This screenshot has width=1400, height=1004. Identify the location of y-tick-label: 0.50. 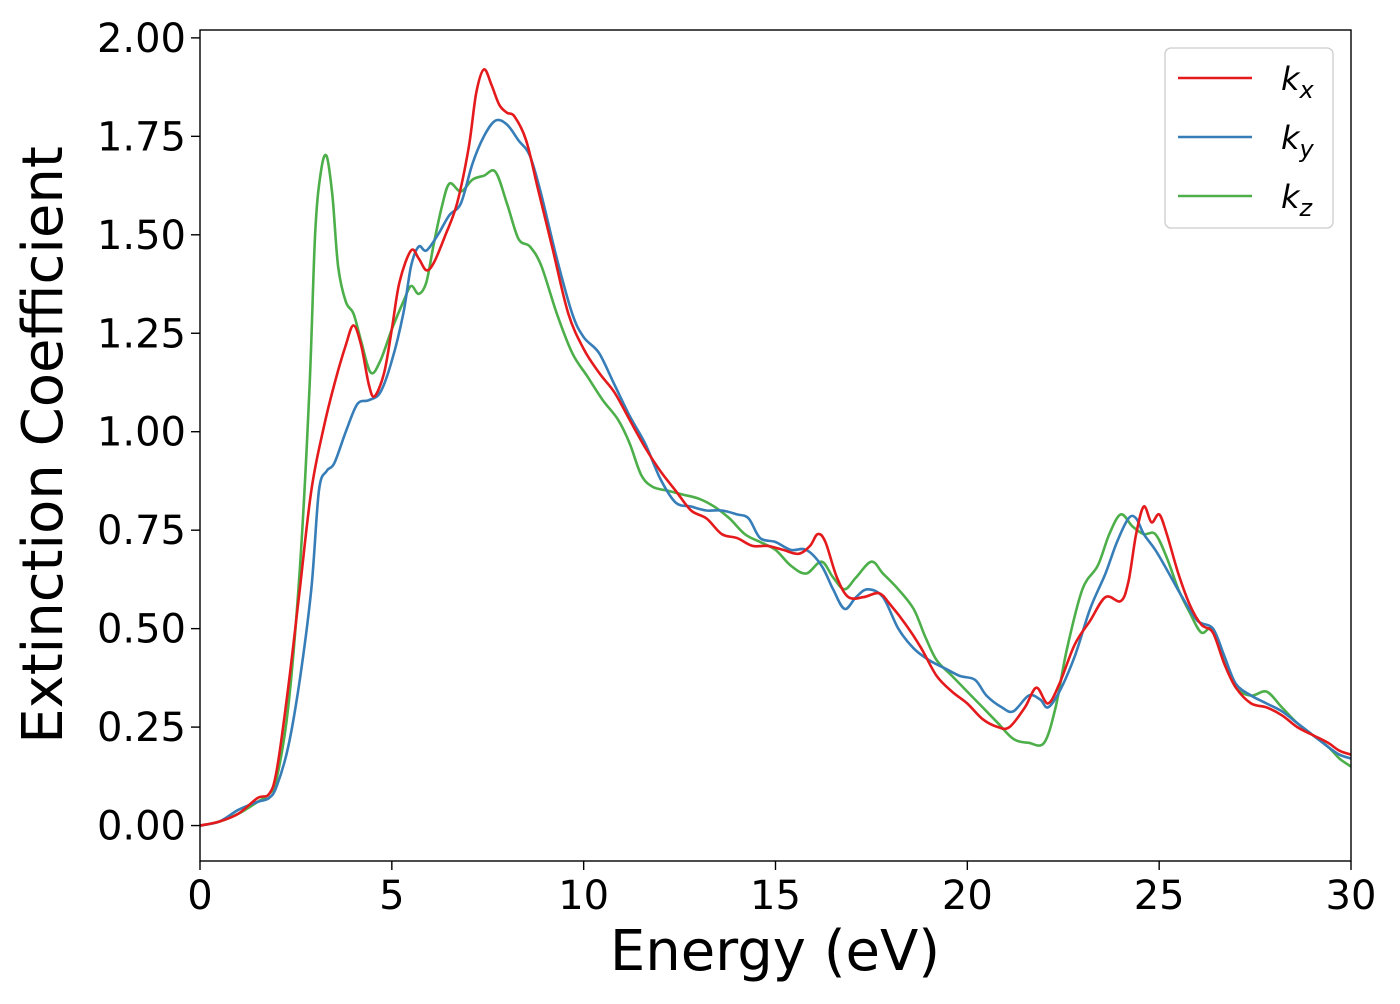
(141, 630).